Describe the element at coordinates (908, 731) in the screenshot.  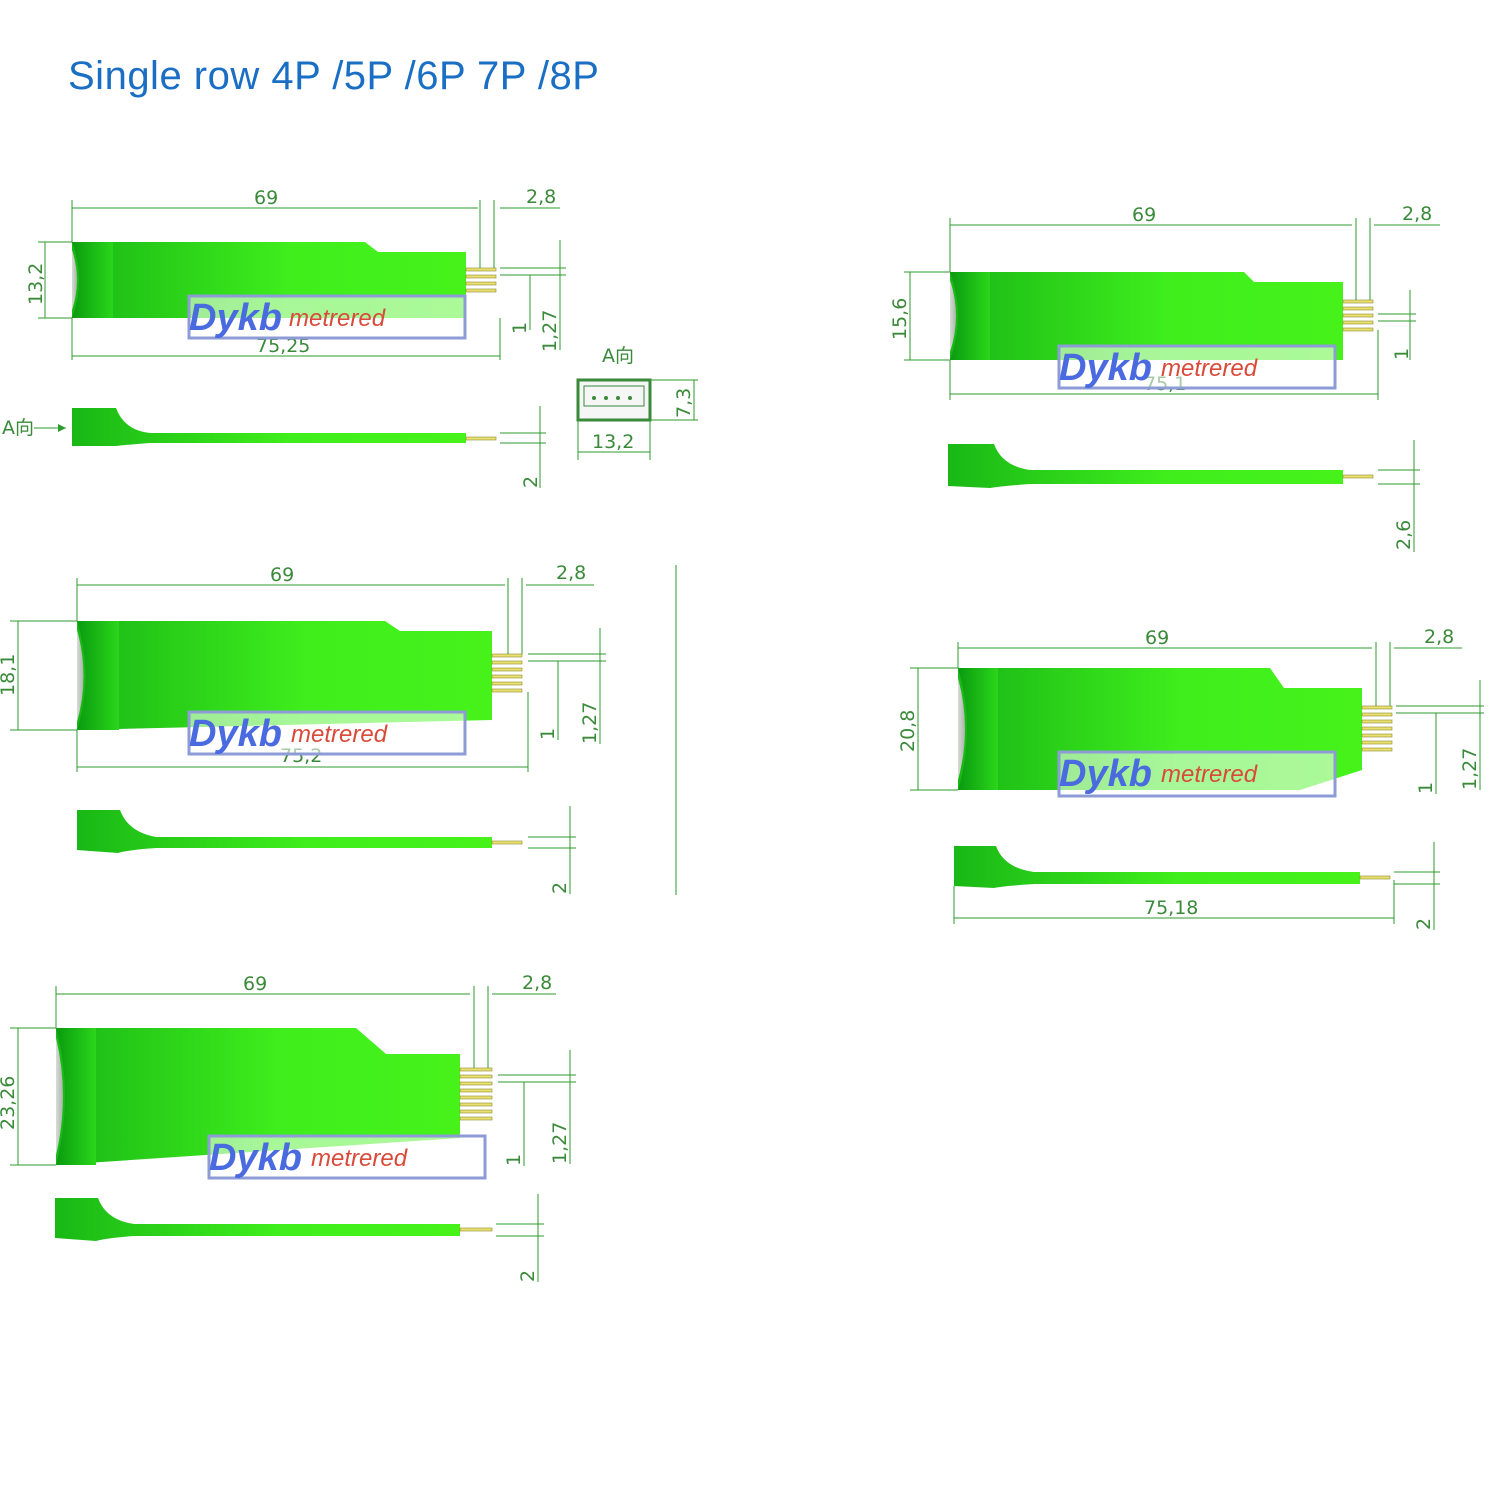
I see `dim-width-7p: 20,8` at that location.